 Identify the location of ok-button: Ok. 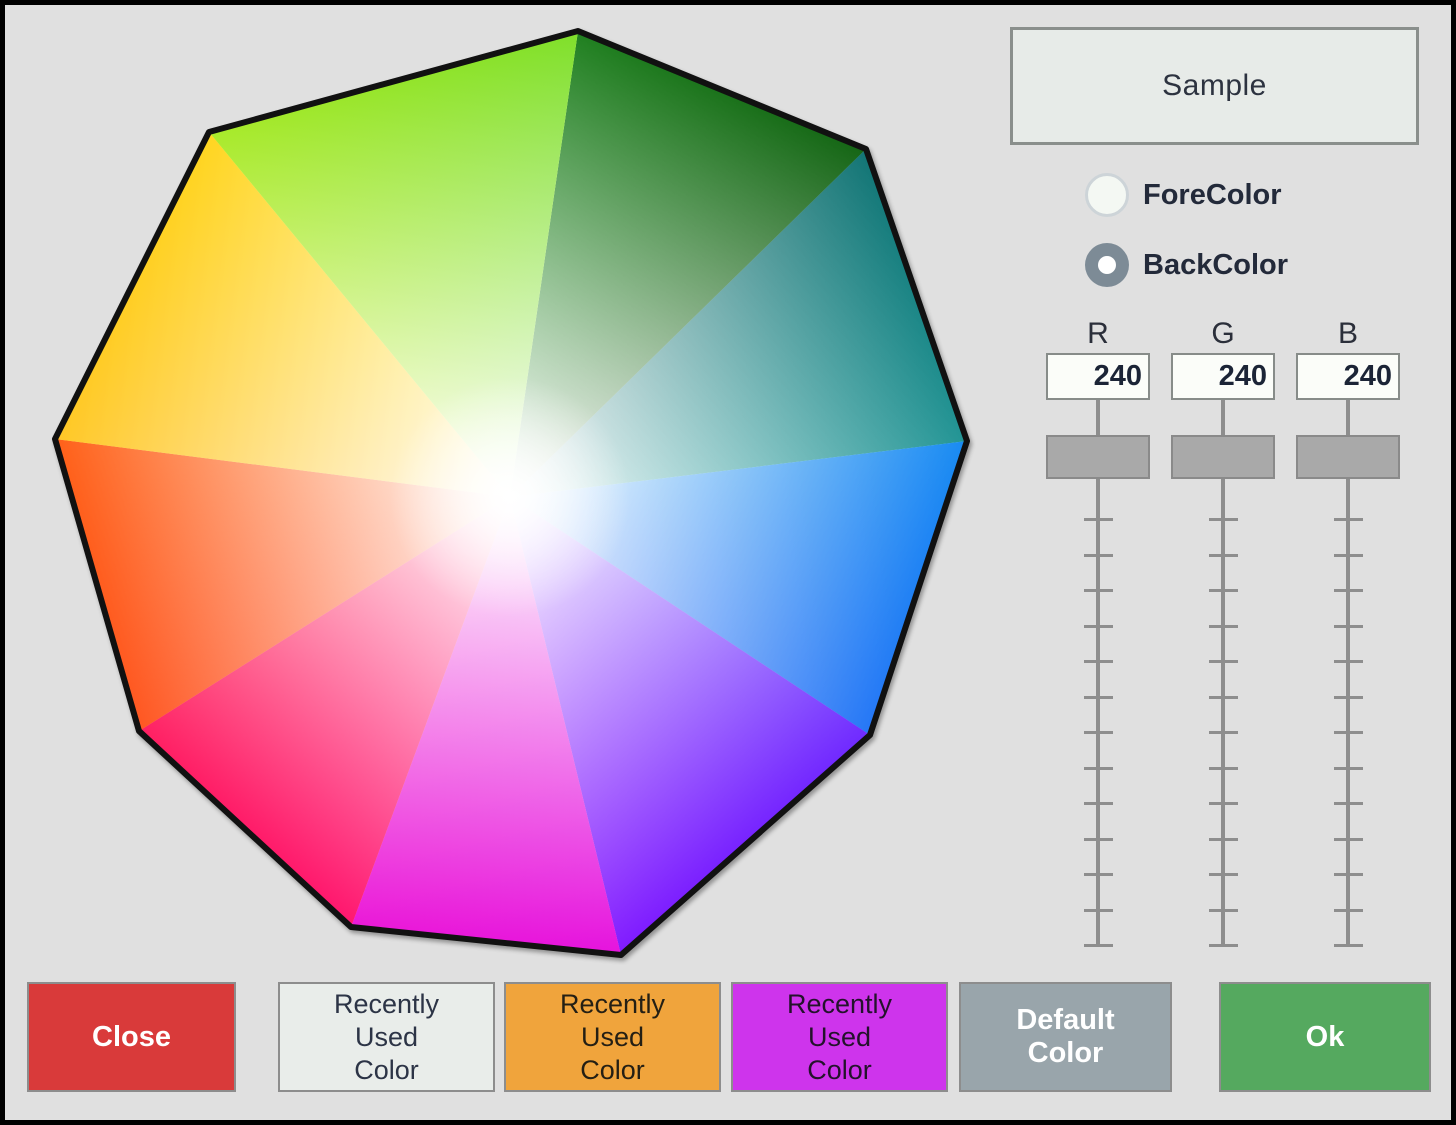
(1325, 1037).